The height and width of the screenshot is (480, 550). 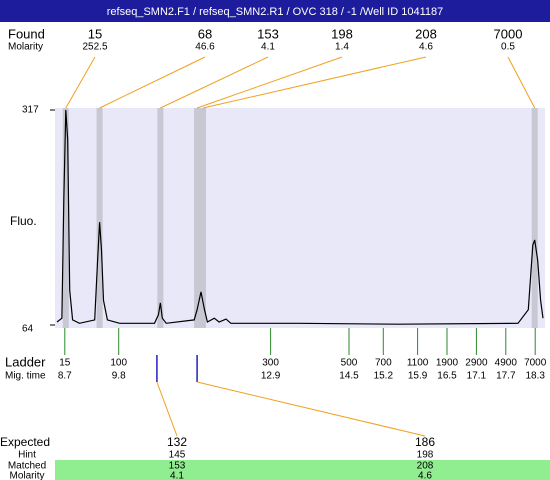 What do you see at coordinates (268, 47) in the screenshot?
I see `found-molarity: 4.1` at bounding box center [268, 47].